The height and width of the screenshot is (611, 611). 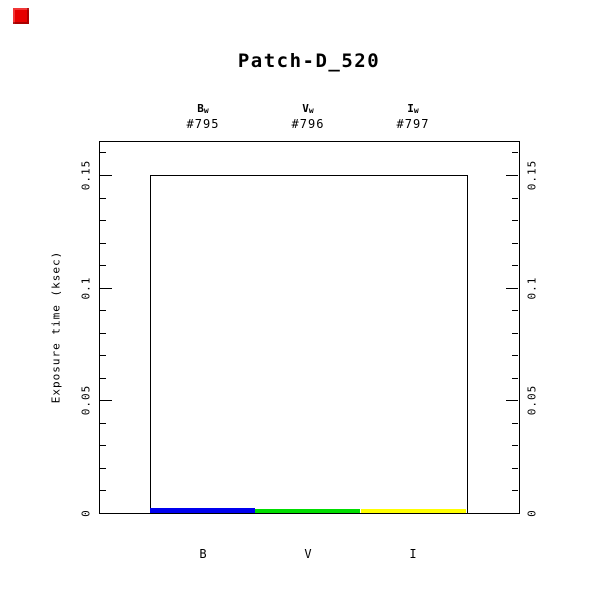 I want to click on exposure-id-label: #796, so click(x=308, y=124).